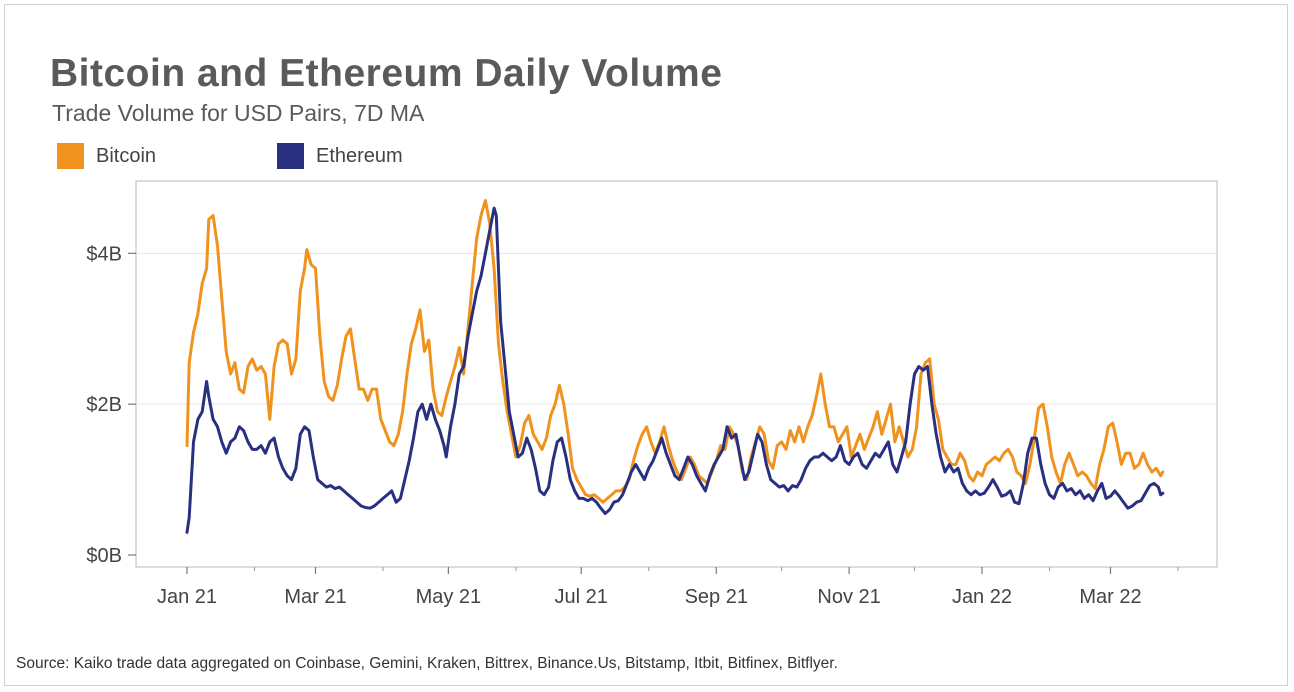 This screenshot has height=692, width=1294. I want to click on legend-label-bitcoin: Bitcoin, so click(126, 155).